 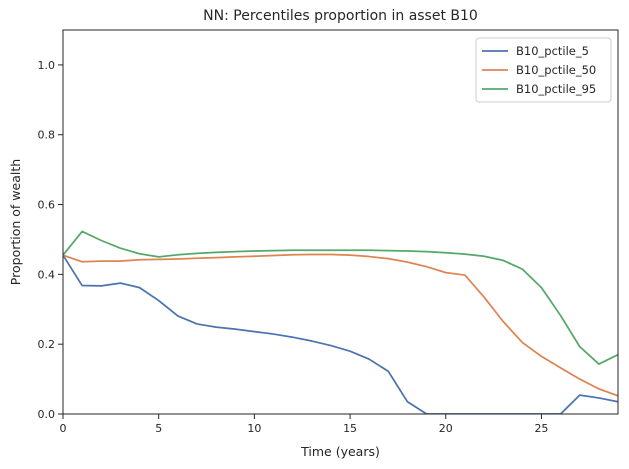 What do you see at coordinates (15, 222) in the screenshot?
I see `y-axis-label: Proportion of wealth` at bounding box center [15, 222].